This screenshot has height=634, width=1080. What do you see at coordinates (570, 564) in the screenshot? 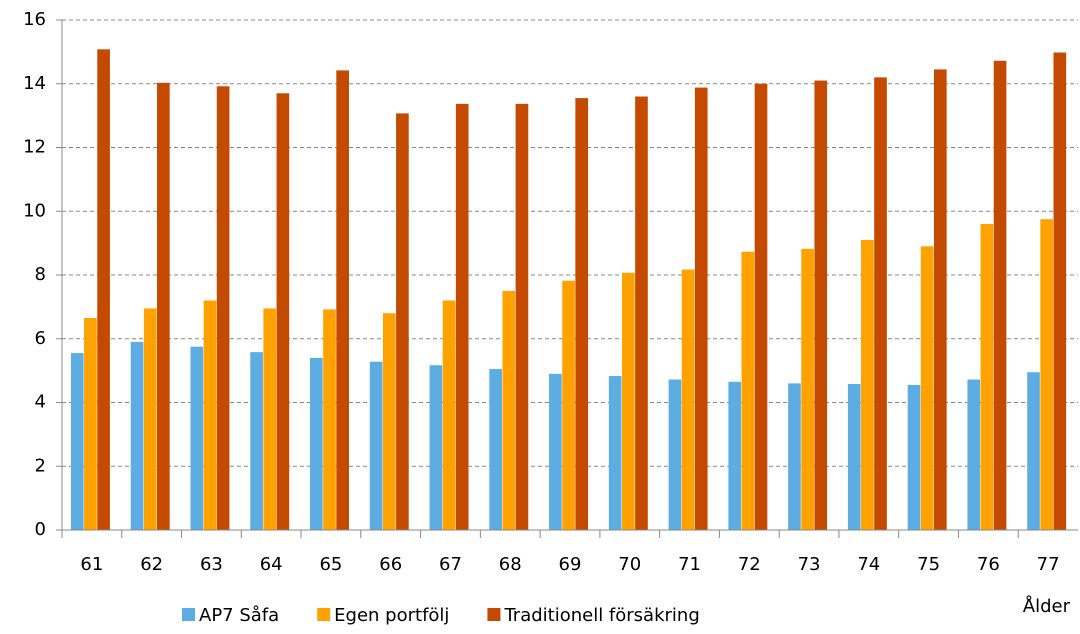
I see `x-tick-label: 69` at bounding box center [570, 564].